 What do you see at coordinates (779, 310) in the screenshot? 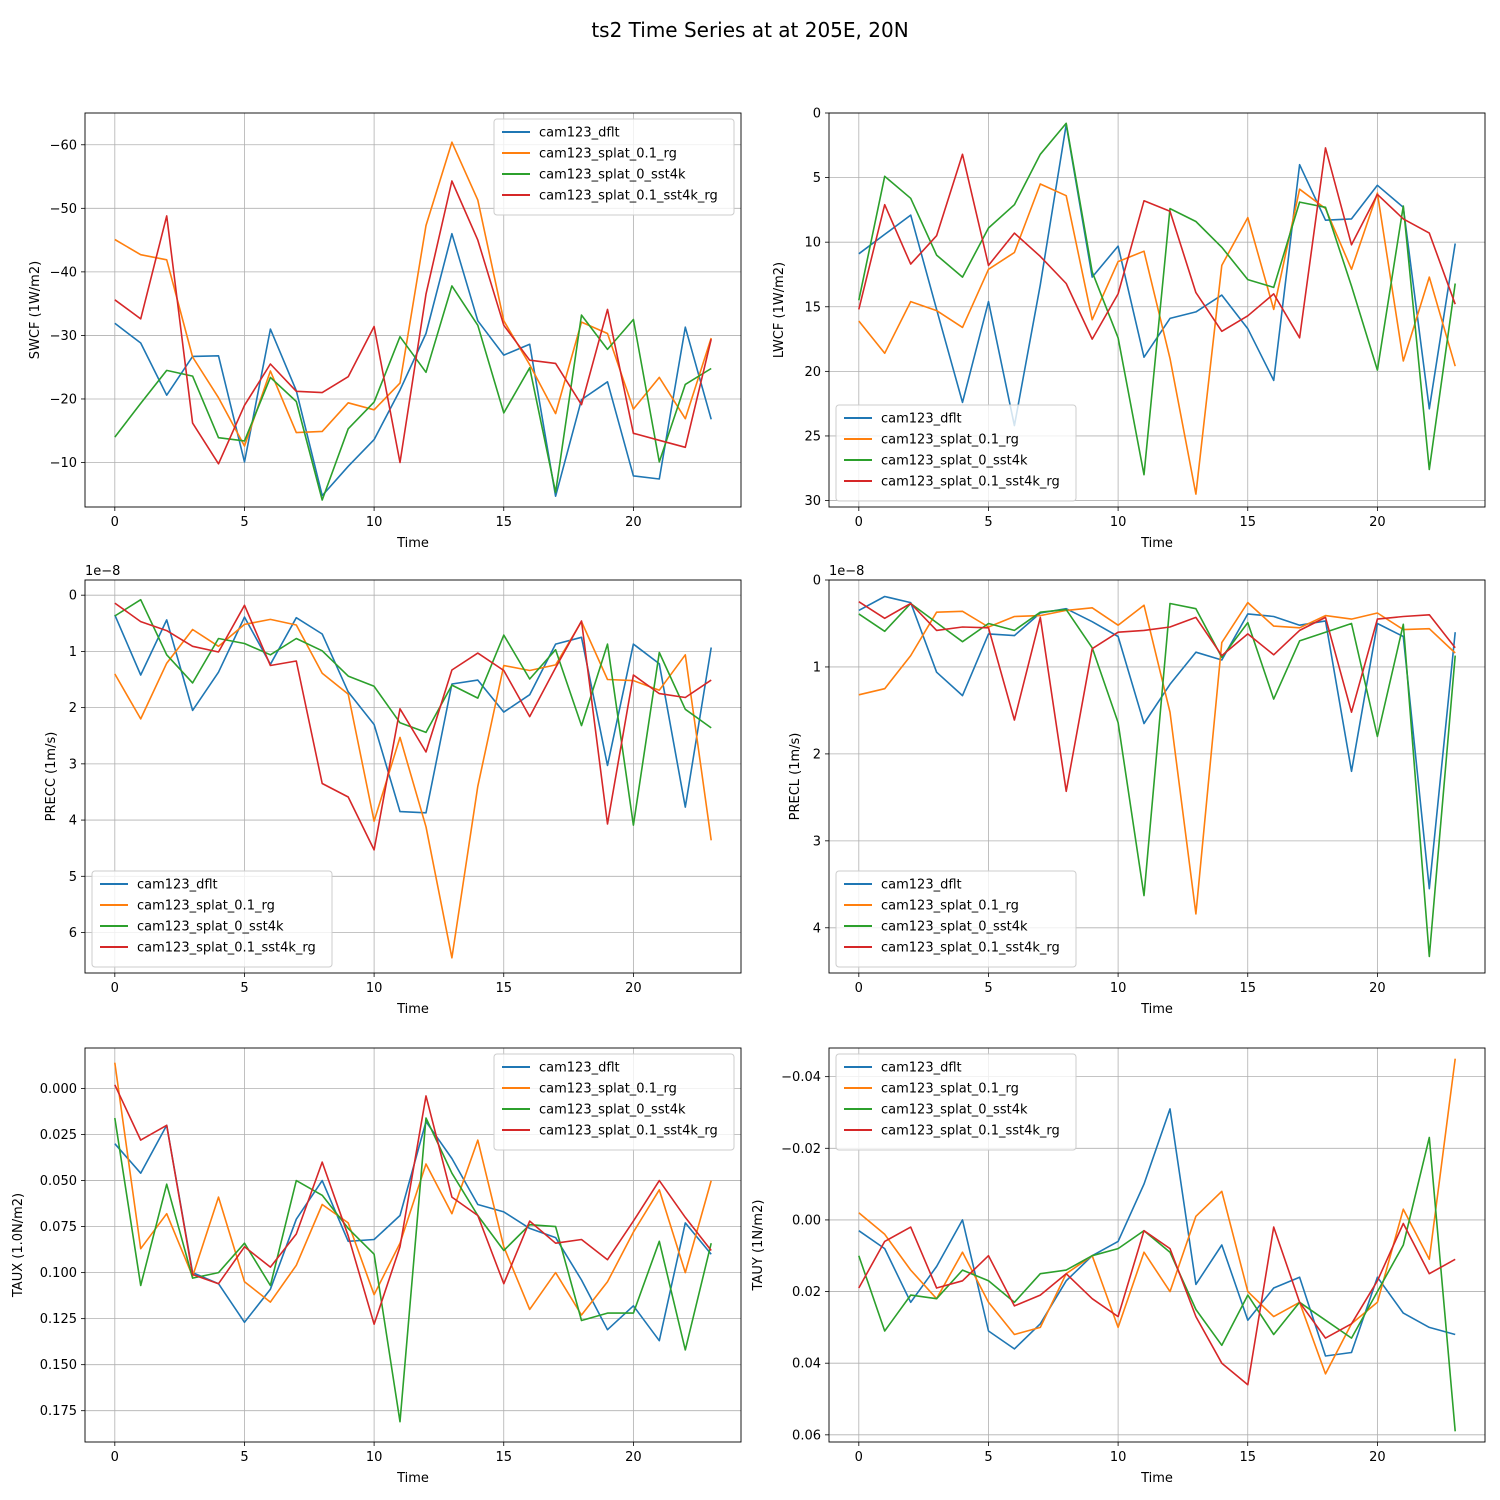
I see `y-axis-label: LWCF (1W/m2)` at bounding box center [779, 310].